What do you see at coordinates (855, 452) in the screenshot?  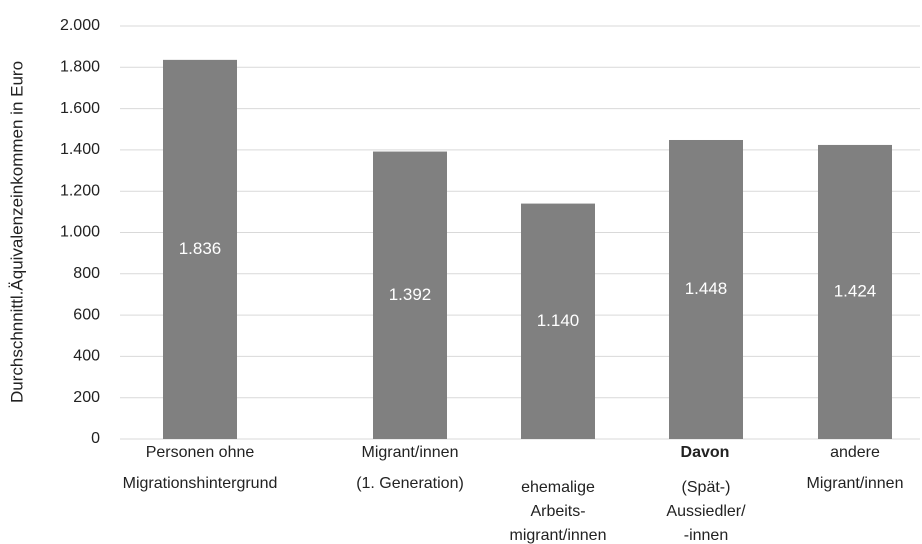 I see `x-tick-label: andere` at bounding box center [855, 452].